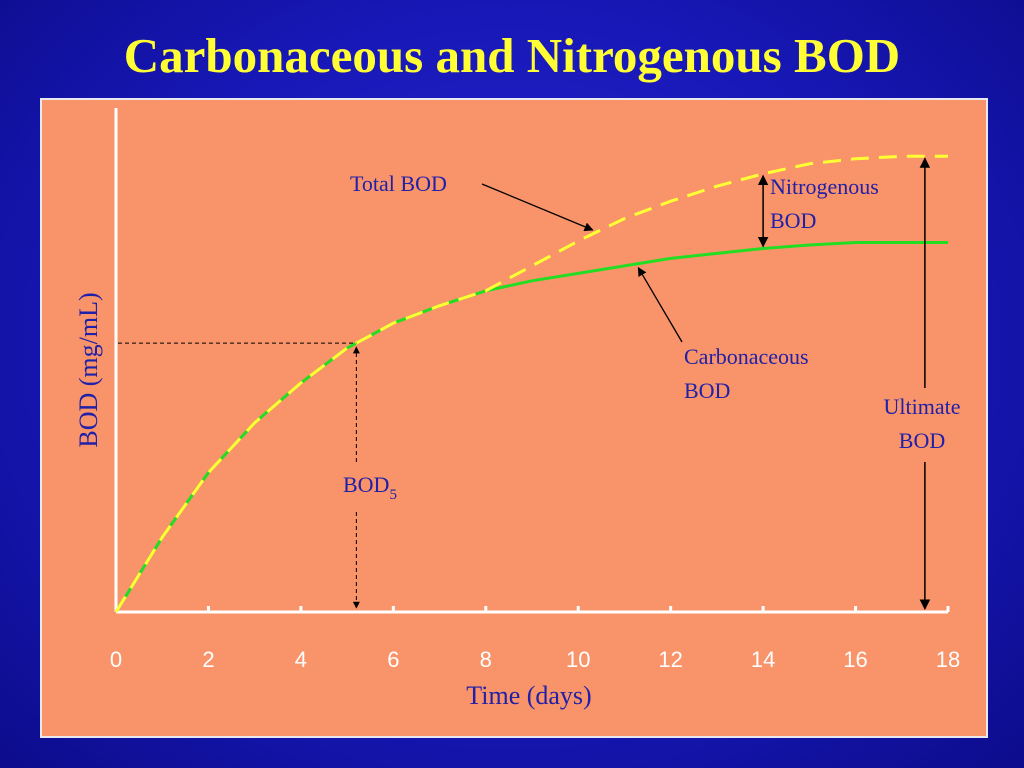 The image size is (1024, 768). What do you see at coordinates (301, 659) in the screenshot?
I see `x-tick-label: 4` at bounding box center [301, 659].